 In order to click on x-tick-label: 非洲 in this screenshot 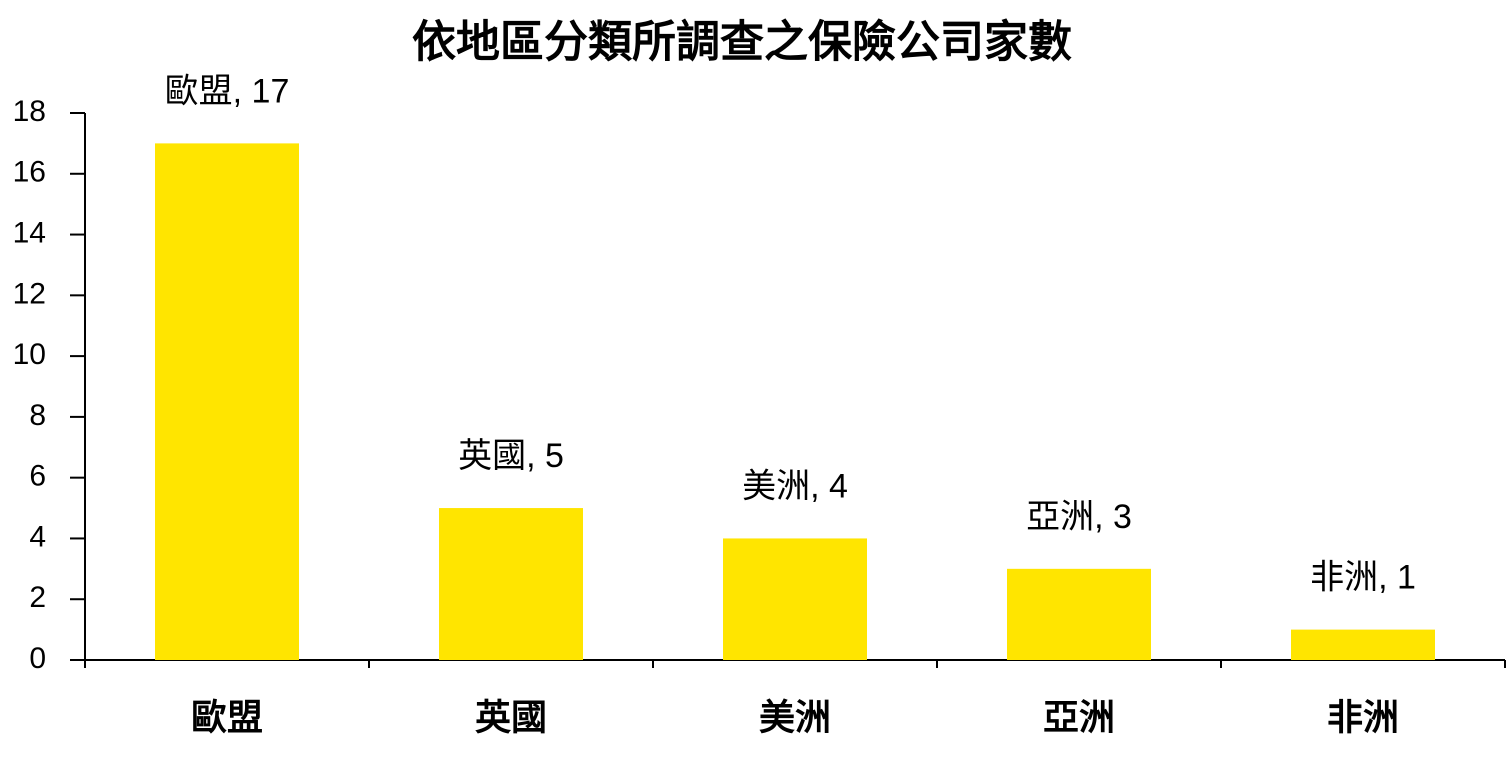, I will do `click(1363, 717)`.